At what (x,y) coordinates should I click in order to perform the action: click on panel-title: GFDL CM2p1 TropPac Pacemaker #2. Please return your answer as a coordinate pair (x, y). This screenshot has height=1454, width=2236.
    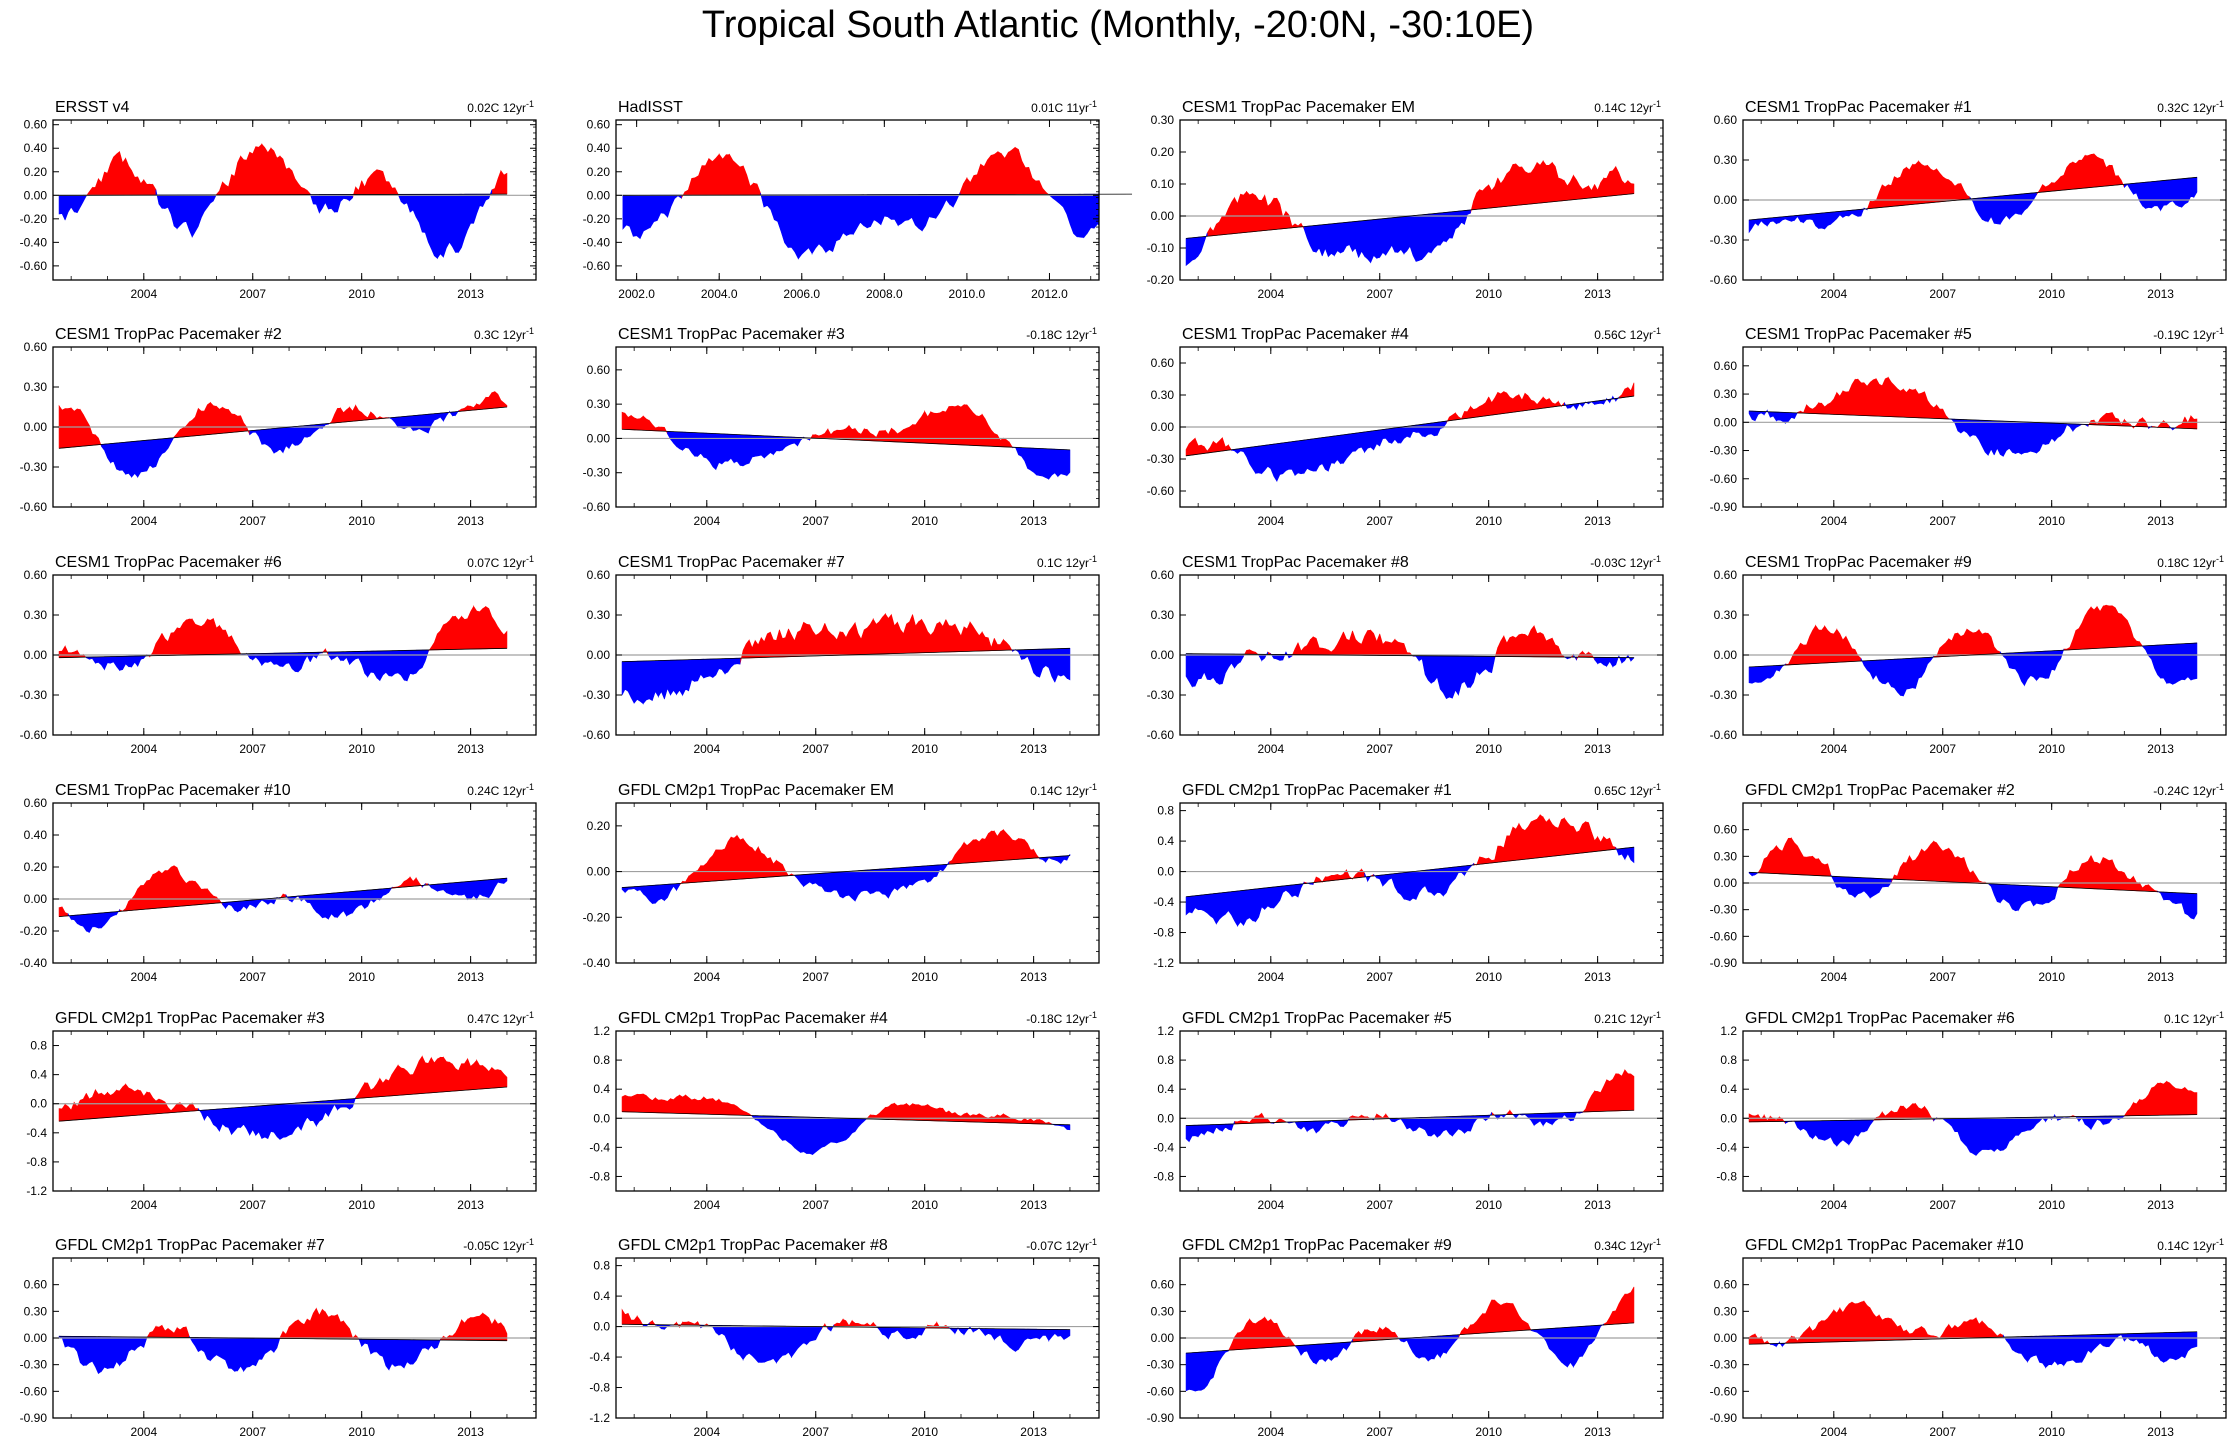
    Looking at the image, I should click on (1880, 790).